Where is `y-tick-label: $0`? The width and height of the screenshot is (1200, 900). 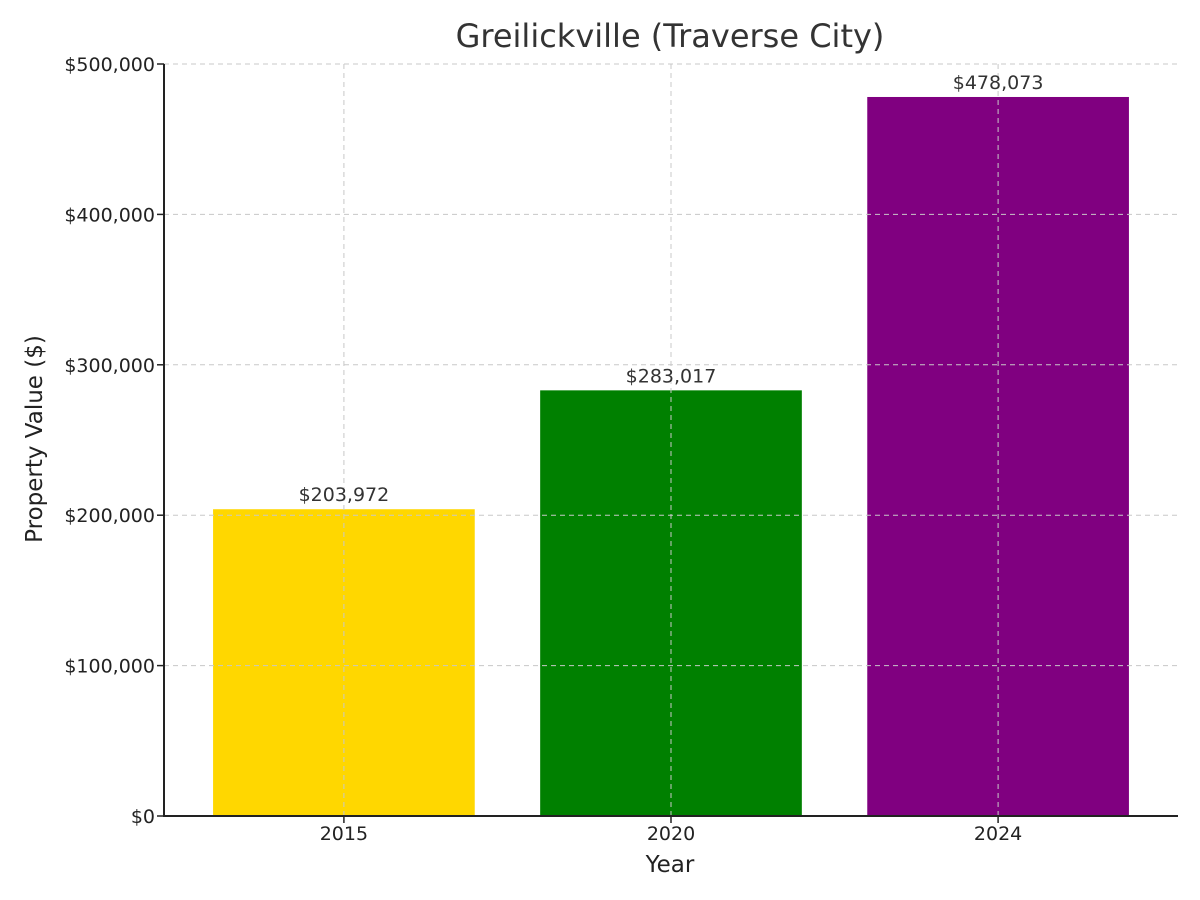
y-tick-label: $0 is located at coordinates (143, 817).